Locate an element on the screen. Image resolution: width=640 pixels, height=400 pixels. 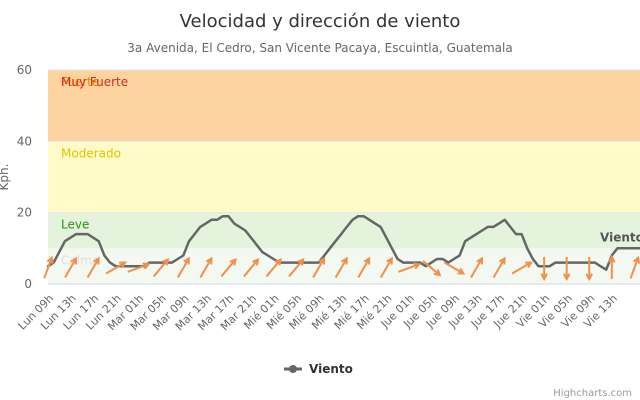
wind-direction-arrows is located at coordinates (341, 268).